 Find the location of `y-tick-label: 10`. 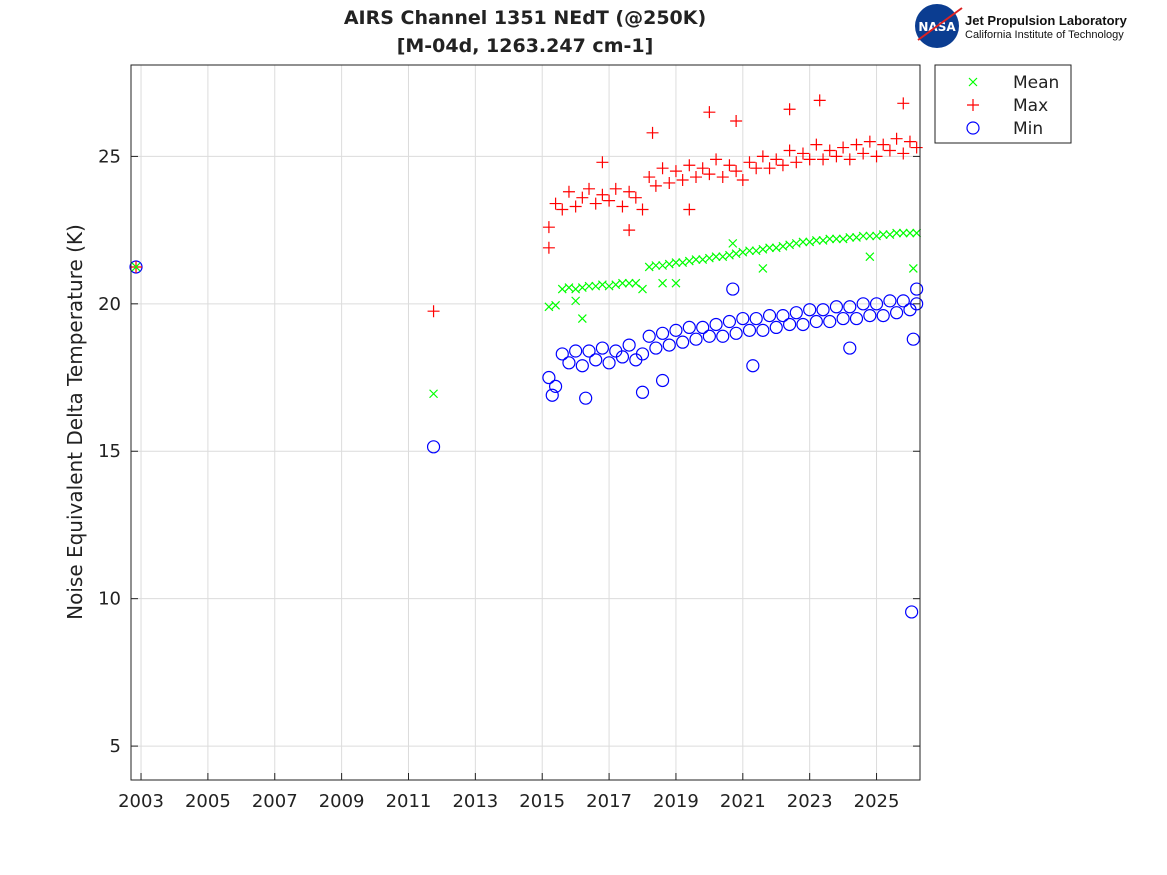

y-tick-label: 10 is located at coordinates (109, 599).